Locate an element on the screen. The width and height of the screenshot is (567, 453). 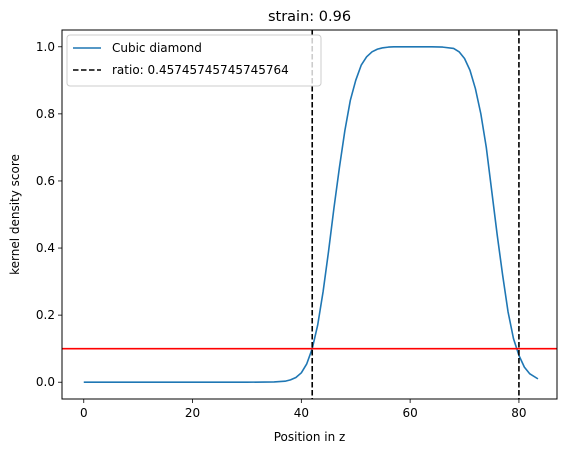
chart-title: strain: 0.96 is located at coordinates (309, 17).